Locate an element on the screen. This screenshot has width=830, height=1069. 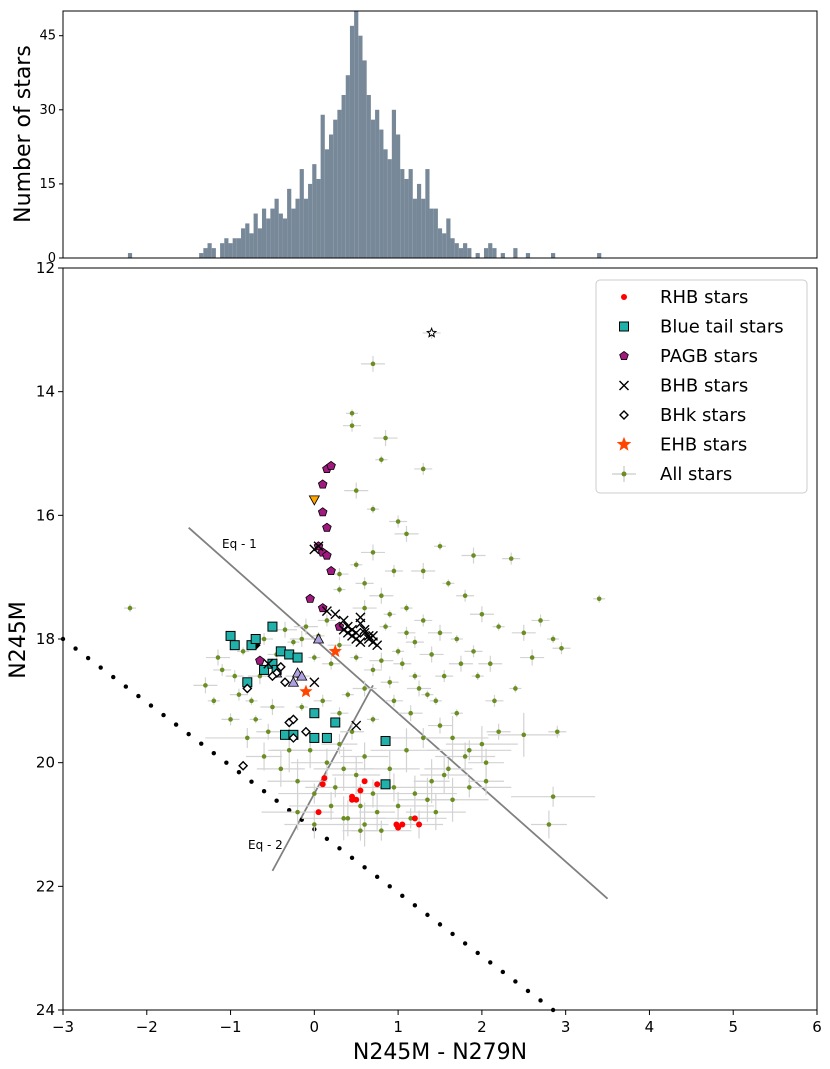
triangle-marker is located at coordinates (302, 675).